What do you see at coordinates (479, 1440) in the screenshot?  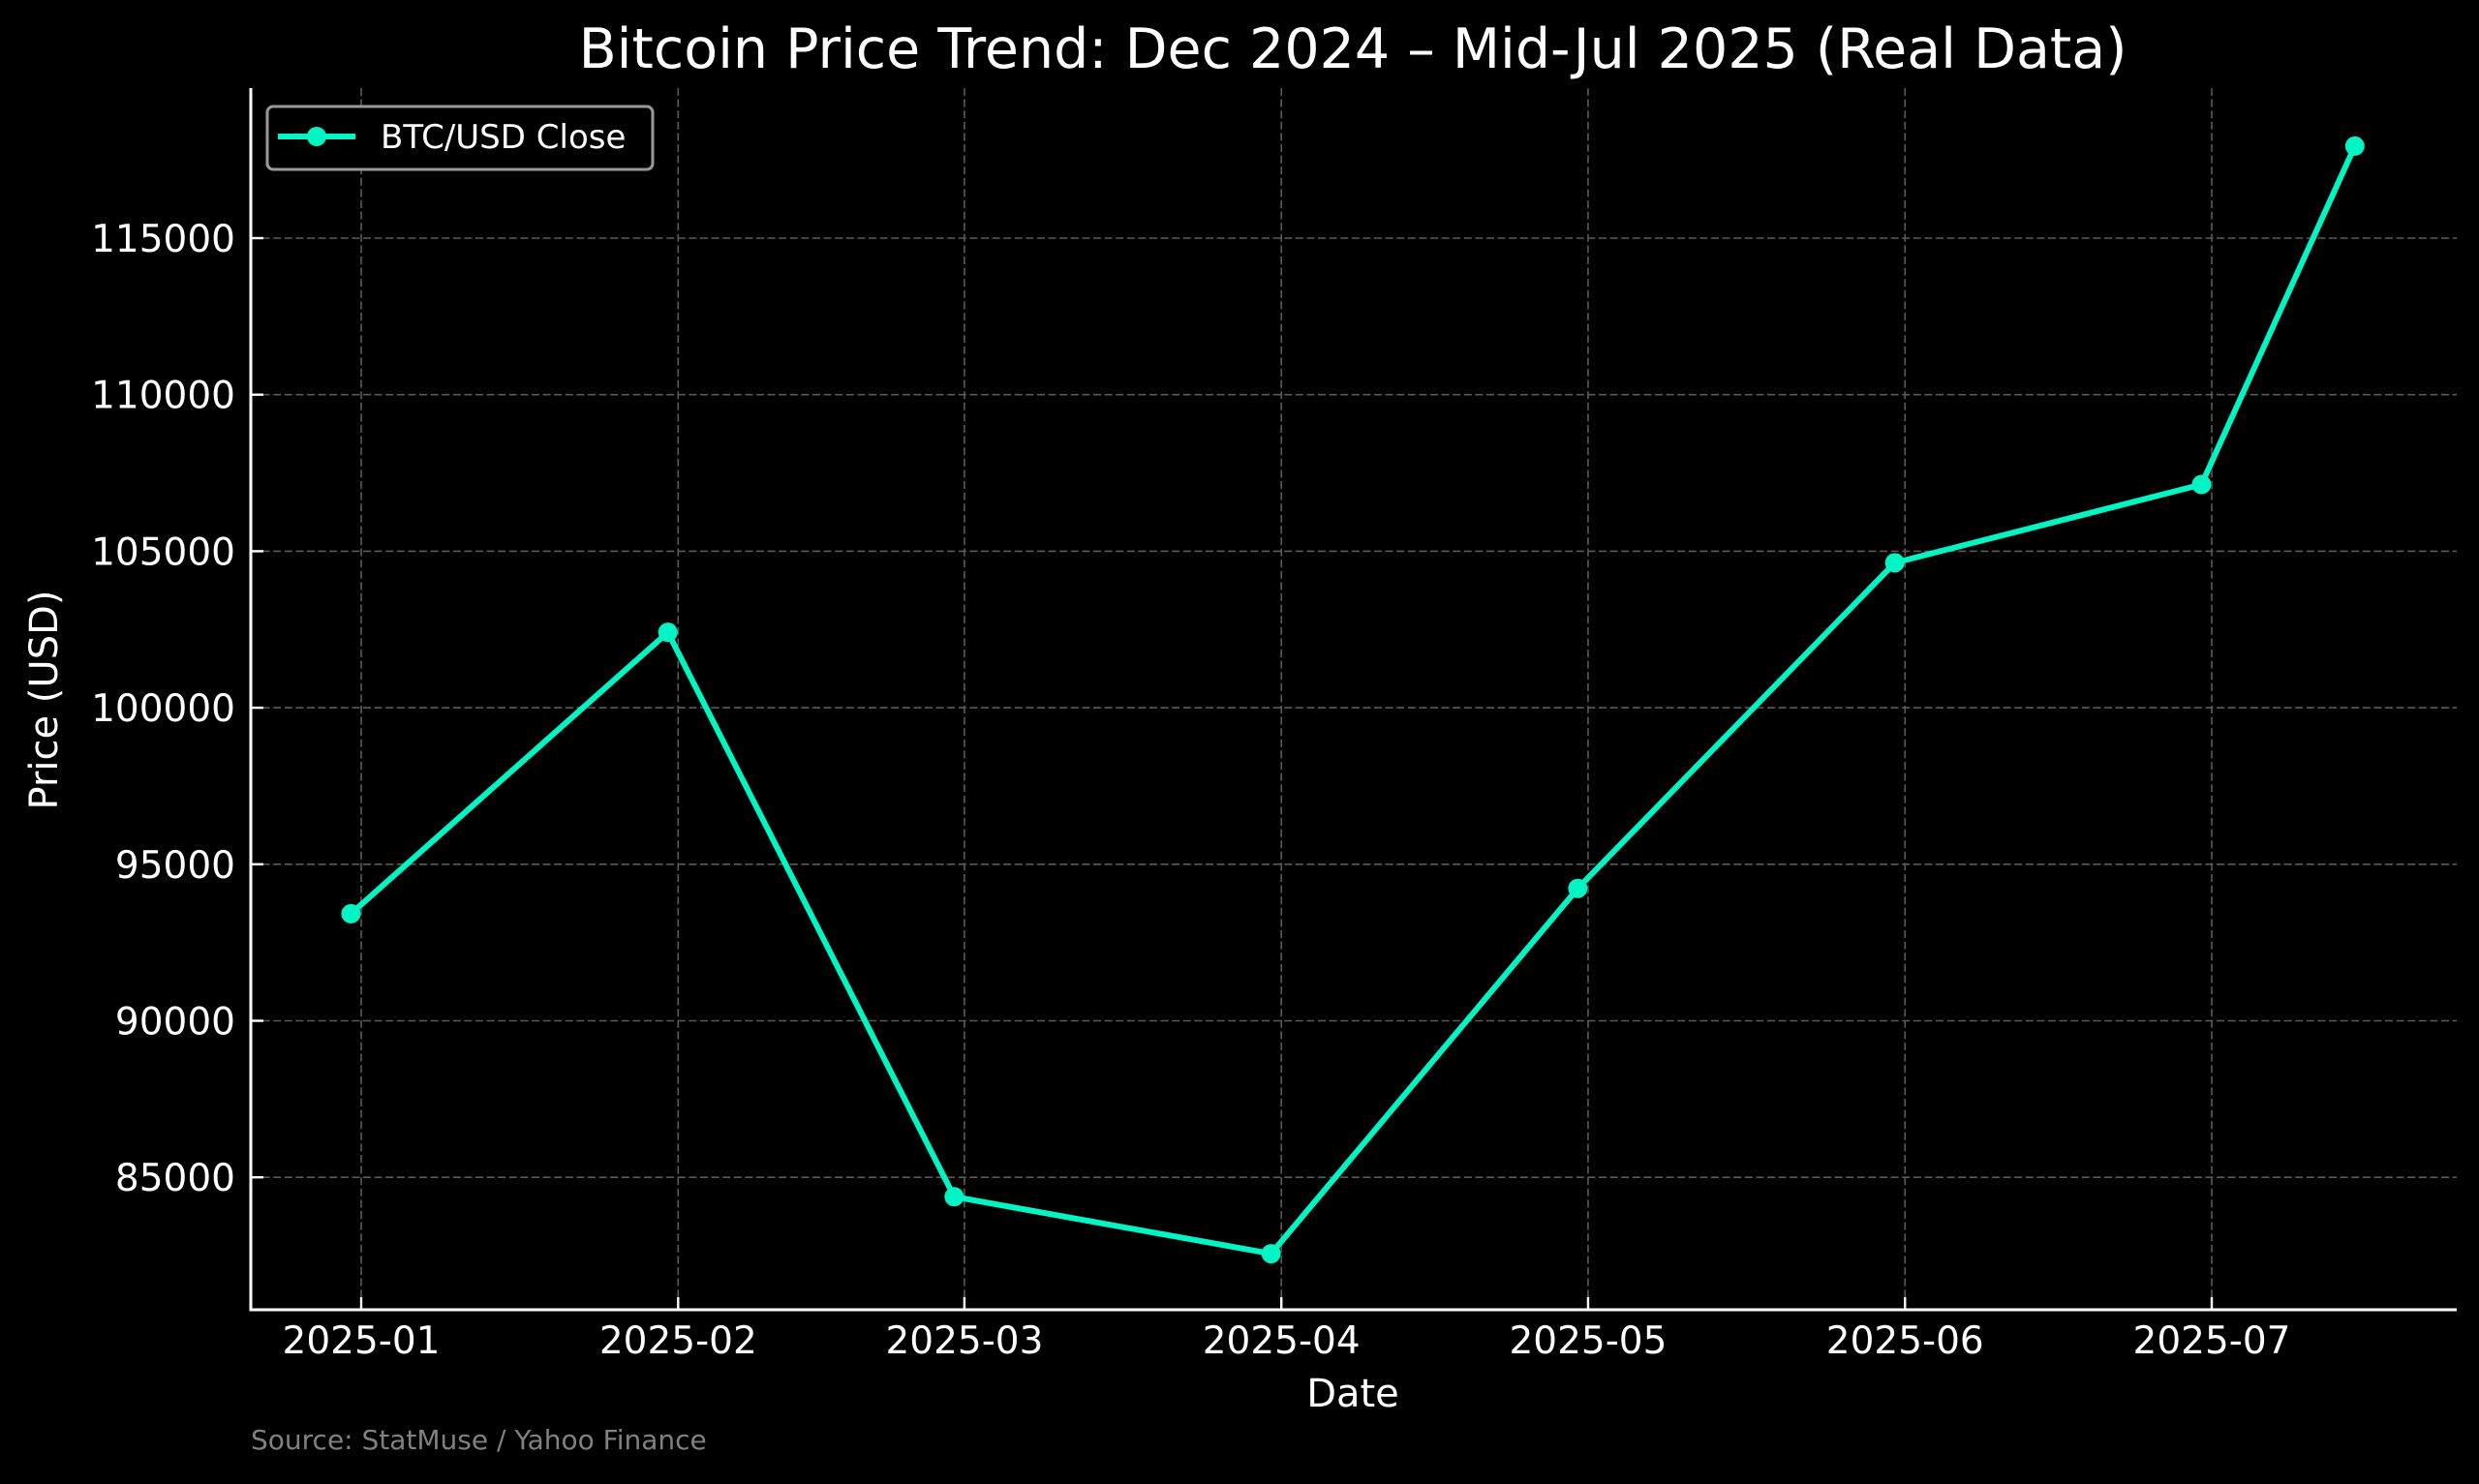 I see `source-annotation: Source: StatMuse / Yahoo Finance` at bounding box center [479, 1440].